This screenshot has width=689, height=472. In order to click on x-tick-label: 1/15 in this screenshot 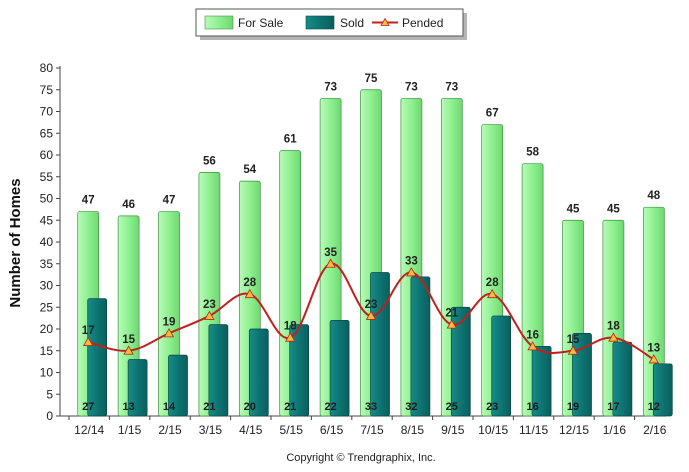, I will do `click(130, 430)`.